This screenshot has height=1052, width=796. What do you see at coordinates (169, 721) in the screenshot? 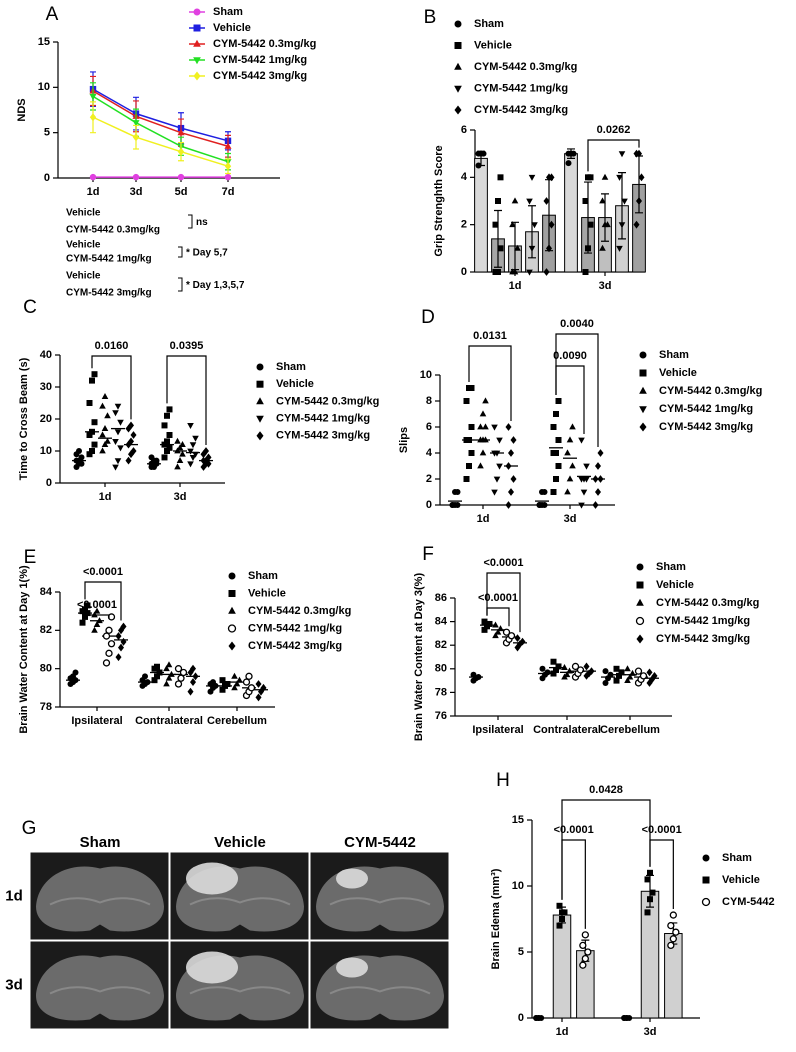
I see `x-tick-label: Contralateral` at bounding box center [169, 721].